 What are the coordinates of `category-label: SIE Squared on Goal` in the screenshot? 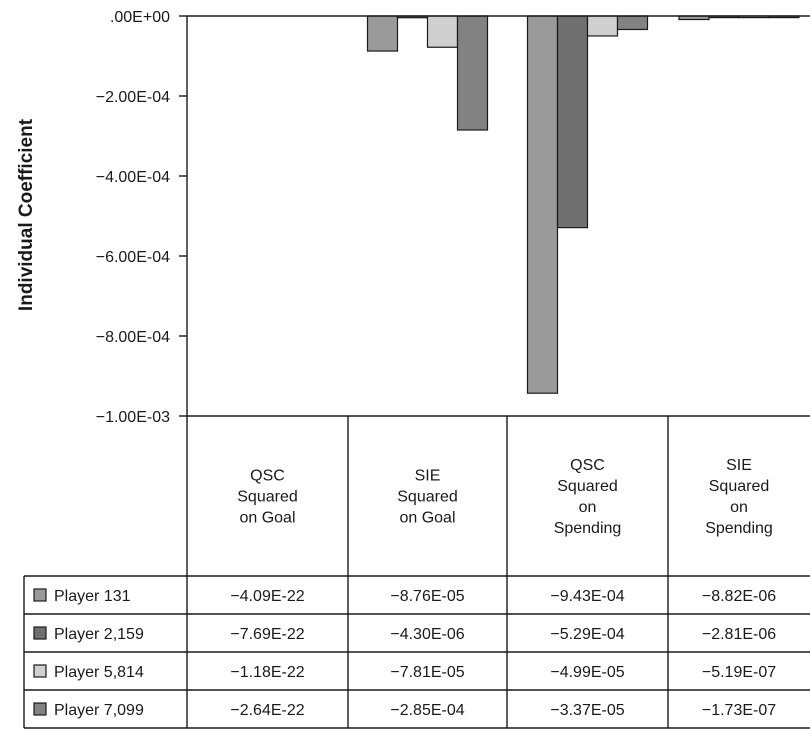 It's located at (427, 497).